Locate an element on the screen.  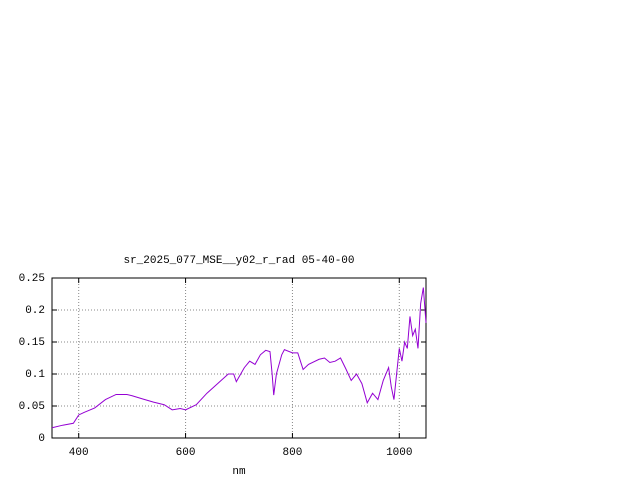
y-tick-label: 0 is located at coordinates (41, 439).